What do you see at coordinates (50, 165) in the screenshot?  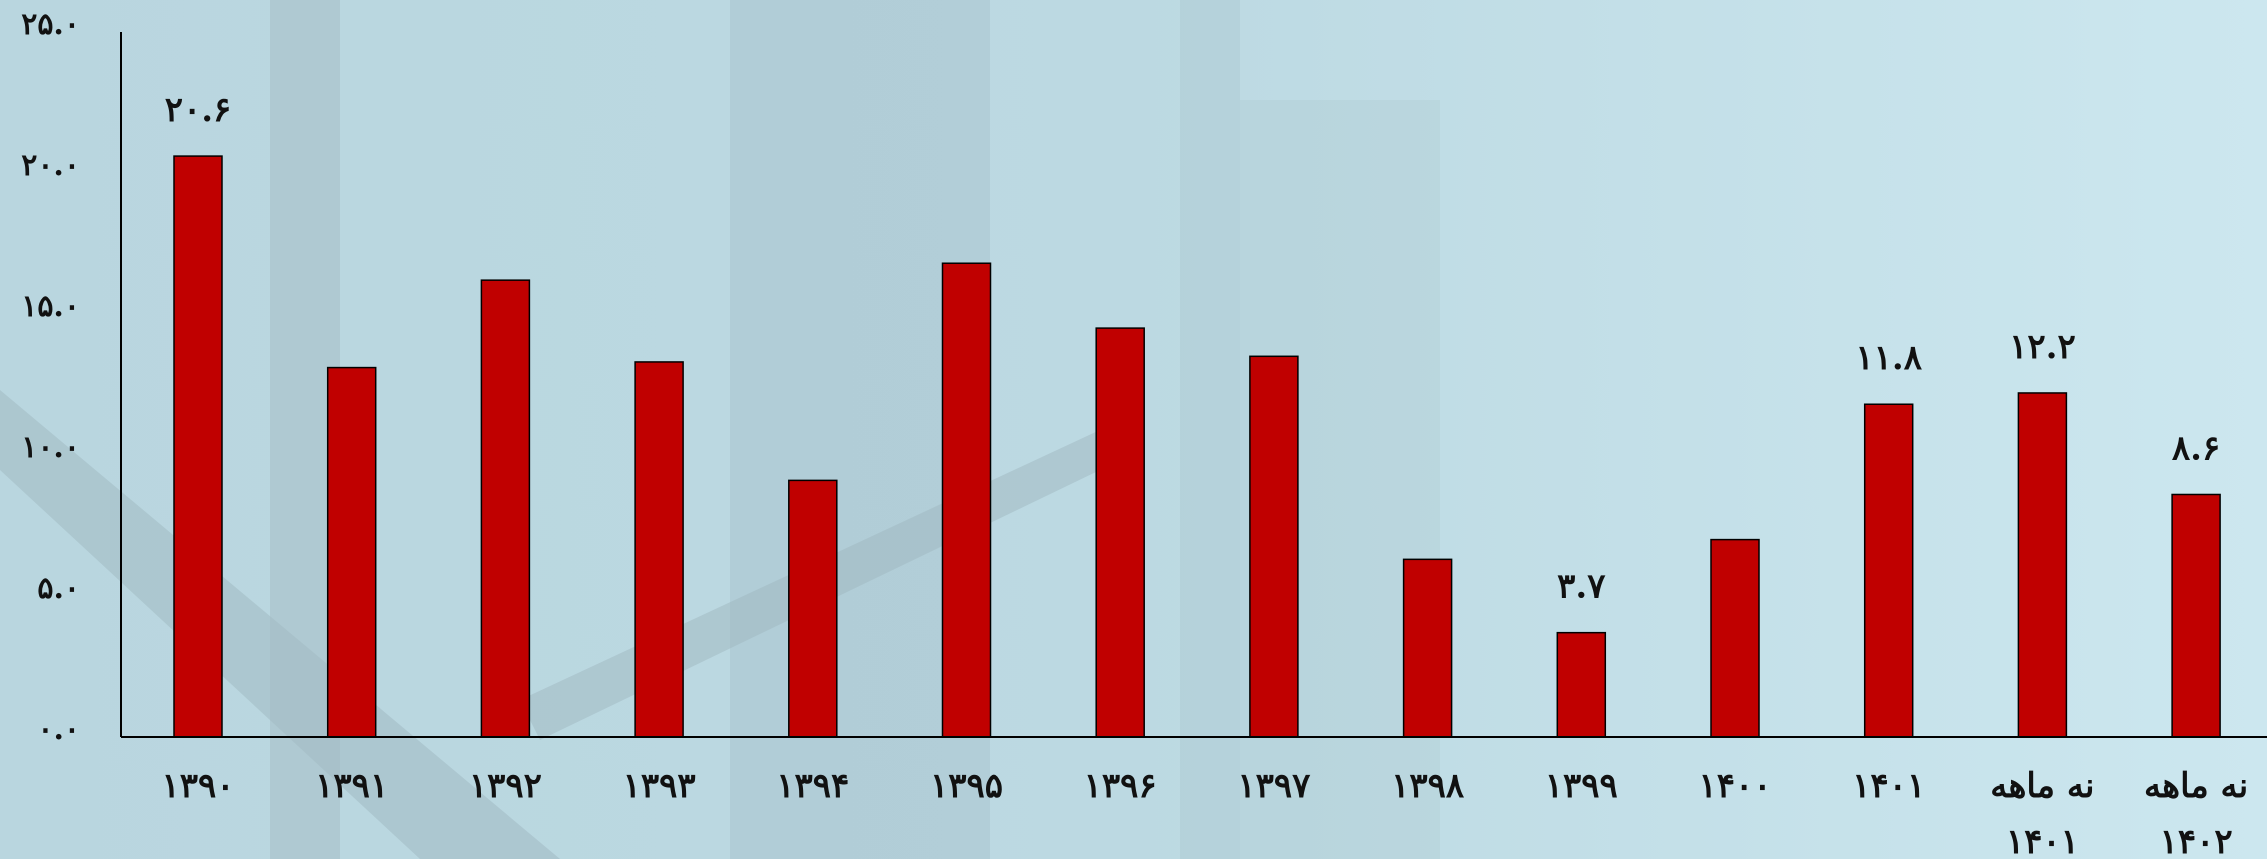 I see `y-tick-label: ۲۰.۰` at bounding box center [50, 165].